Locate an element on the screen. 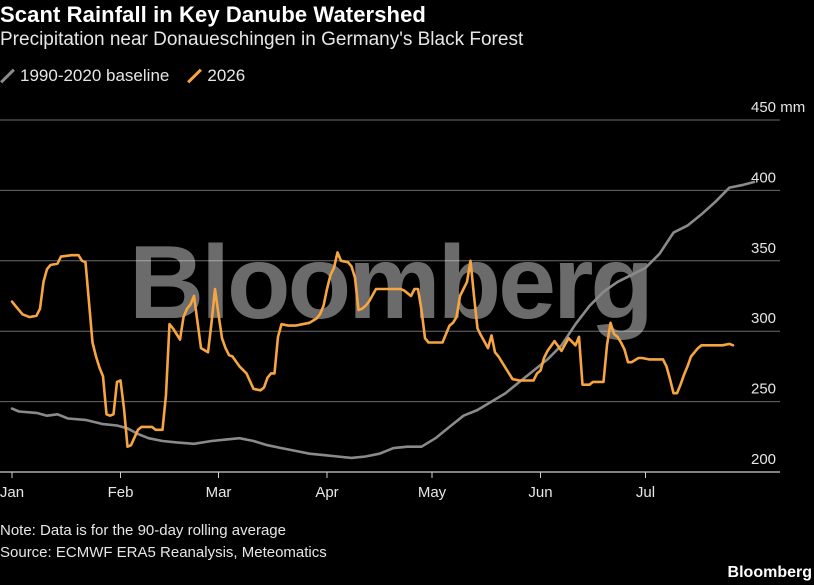 The width and height of the screenshot is (814, 585). legend-item-baseline: 1990-2020 baseline is located at coordinates (84, 76).